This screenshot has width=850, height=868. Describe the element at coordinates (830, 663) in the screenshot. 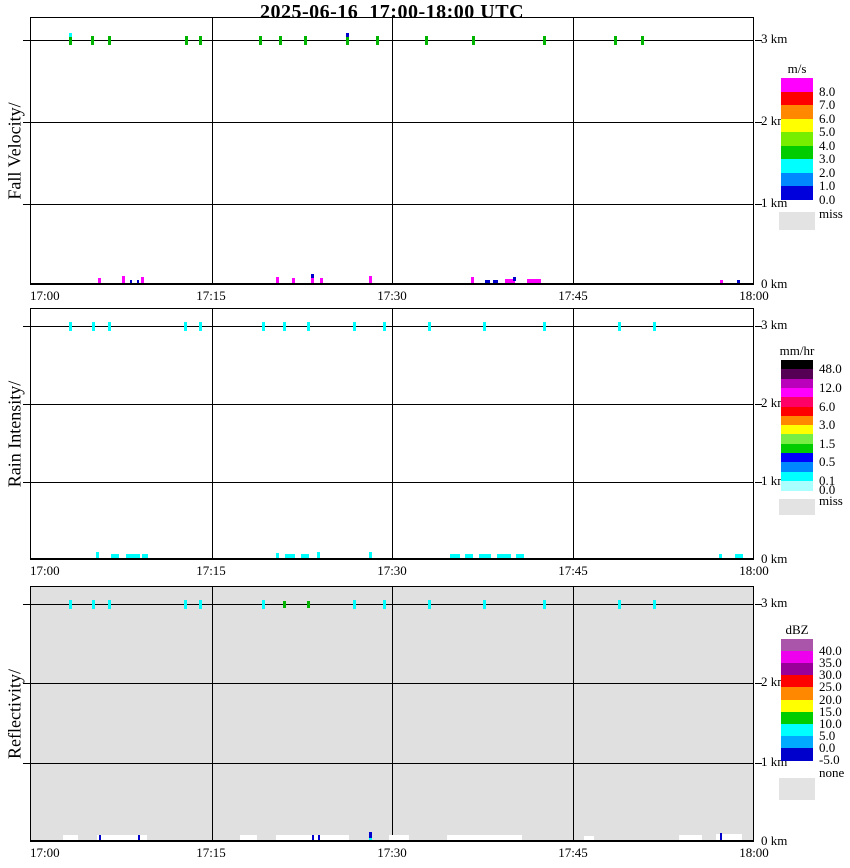

I see `colorbar-tick-label: 35.0` at that location.